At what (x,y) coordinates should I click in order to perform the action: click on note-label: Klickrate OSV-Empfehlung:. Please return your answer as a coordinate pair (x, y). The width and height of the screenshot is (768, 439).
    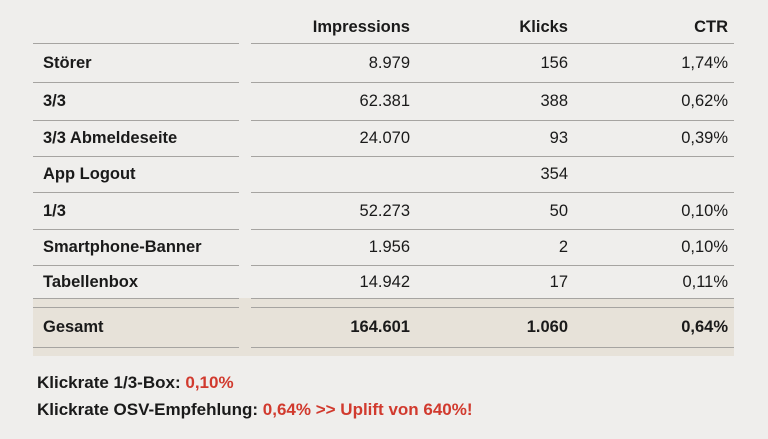
    Looking at the image, I should click on (148, 409).